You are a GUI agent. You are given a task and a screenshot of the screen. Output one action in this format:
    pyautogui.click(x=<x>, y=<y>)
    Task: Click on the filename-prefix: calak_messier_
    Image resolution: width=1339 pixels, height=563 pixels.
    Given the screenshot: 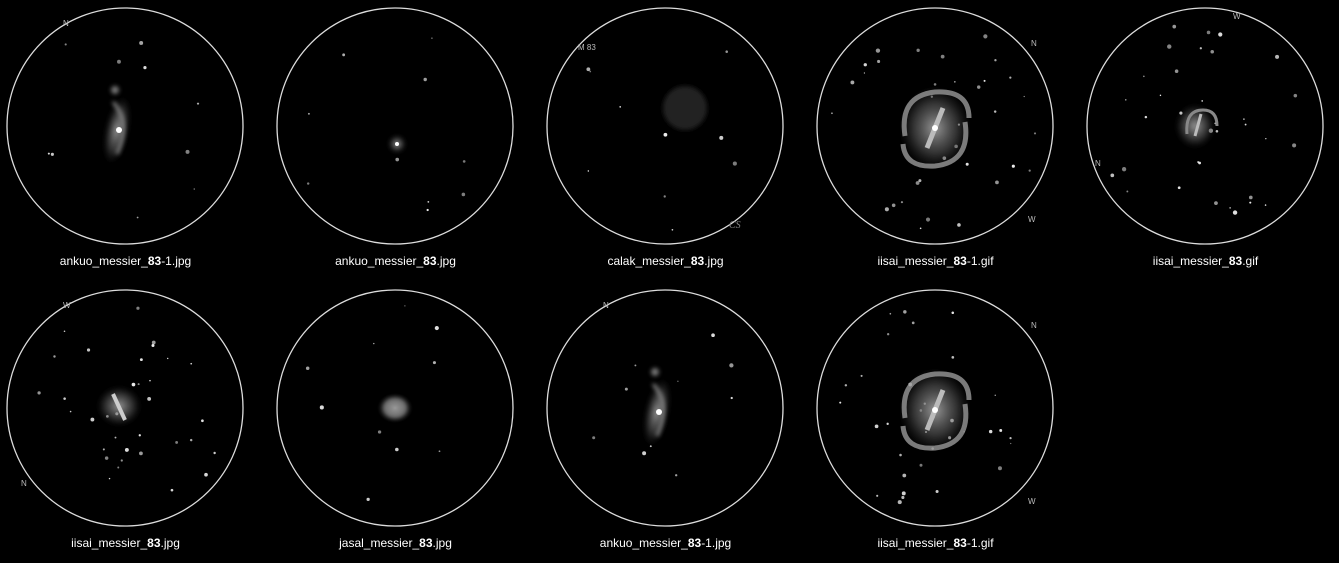 What is the action you would take?
    pyautogui.click(x=649, y=261)
    